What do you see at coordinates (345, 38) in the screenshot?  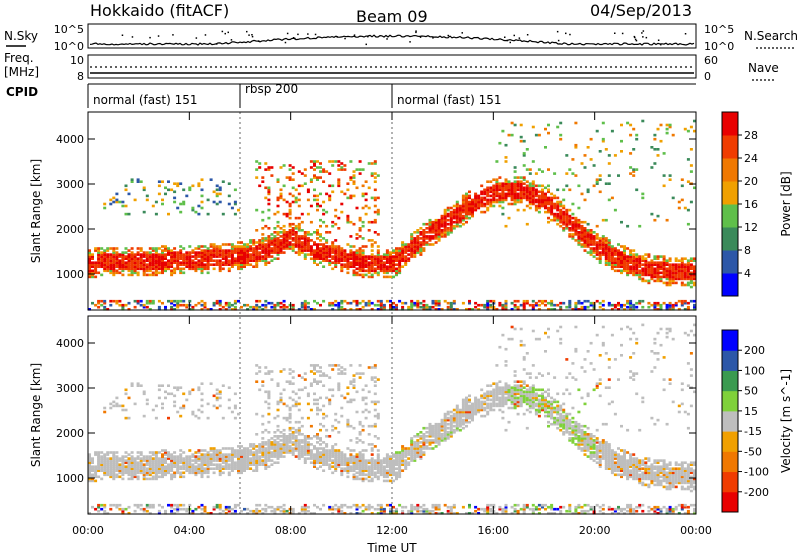 I see `noise-search-point` at bounding box center [345, 38].